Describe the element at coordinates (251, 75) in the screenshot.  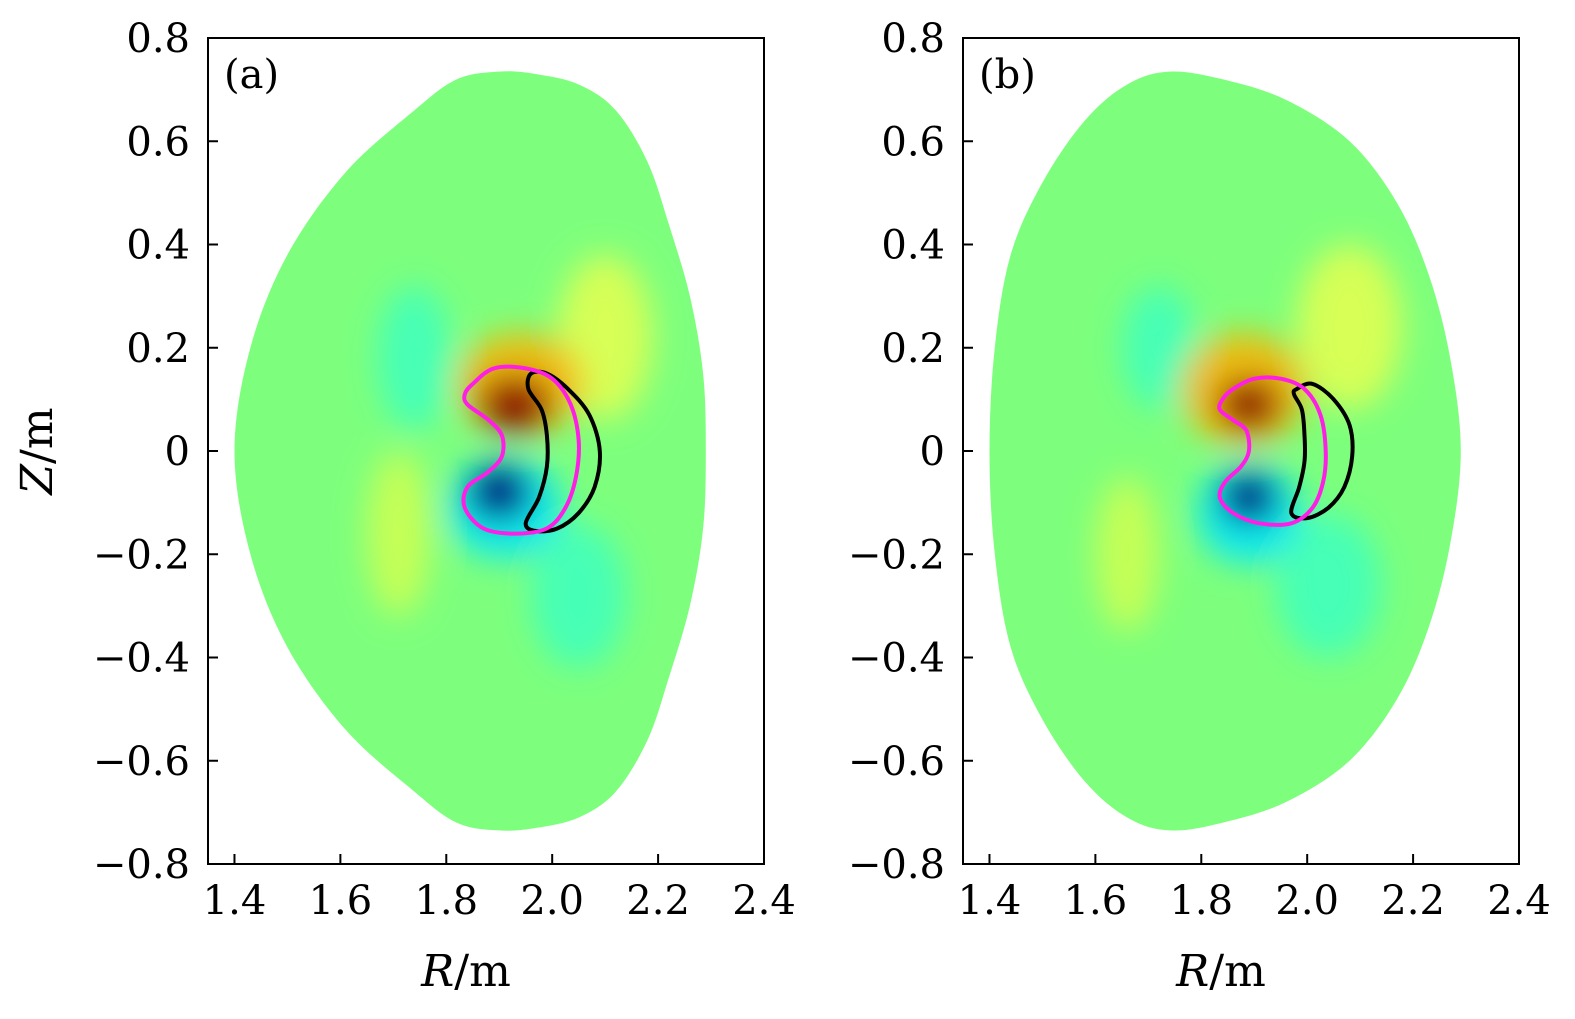
I see `panel-label: (a)` at that location.